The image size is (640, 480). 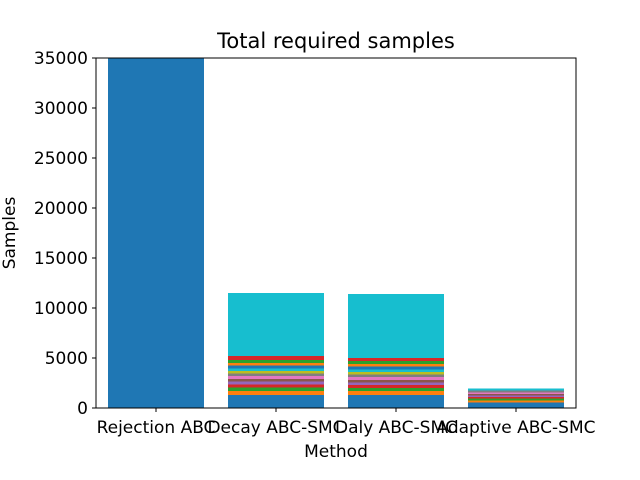 What do you see at coordinates (275, 428) in the screenshot?
I see `x-tick-label: Decay ABC-SMC` at bounding box center [275, 428].